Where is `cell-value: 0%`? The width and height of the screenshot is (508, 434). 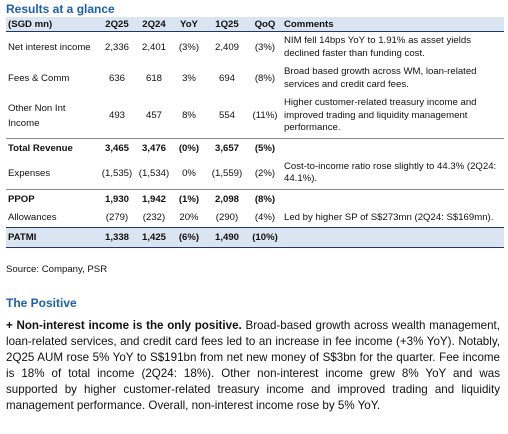
cell-value: 0% is located at coordinates (189, 173).